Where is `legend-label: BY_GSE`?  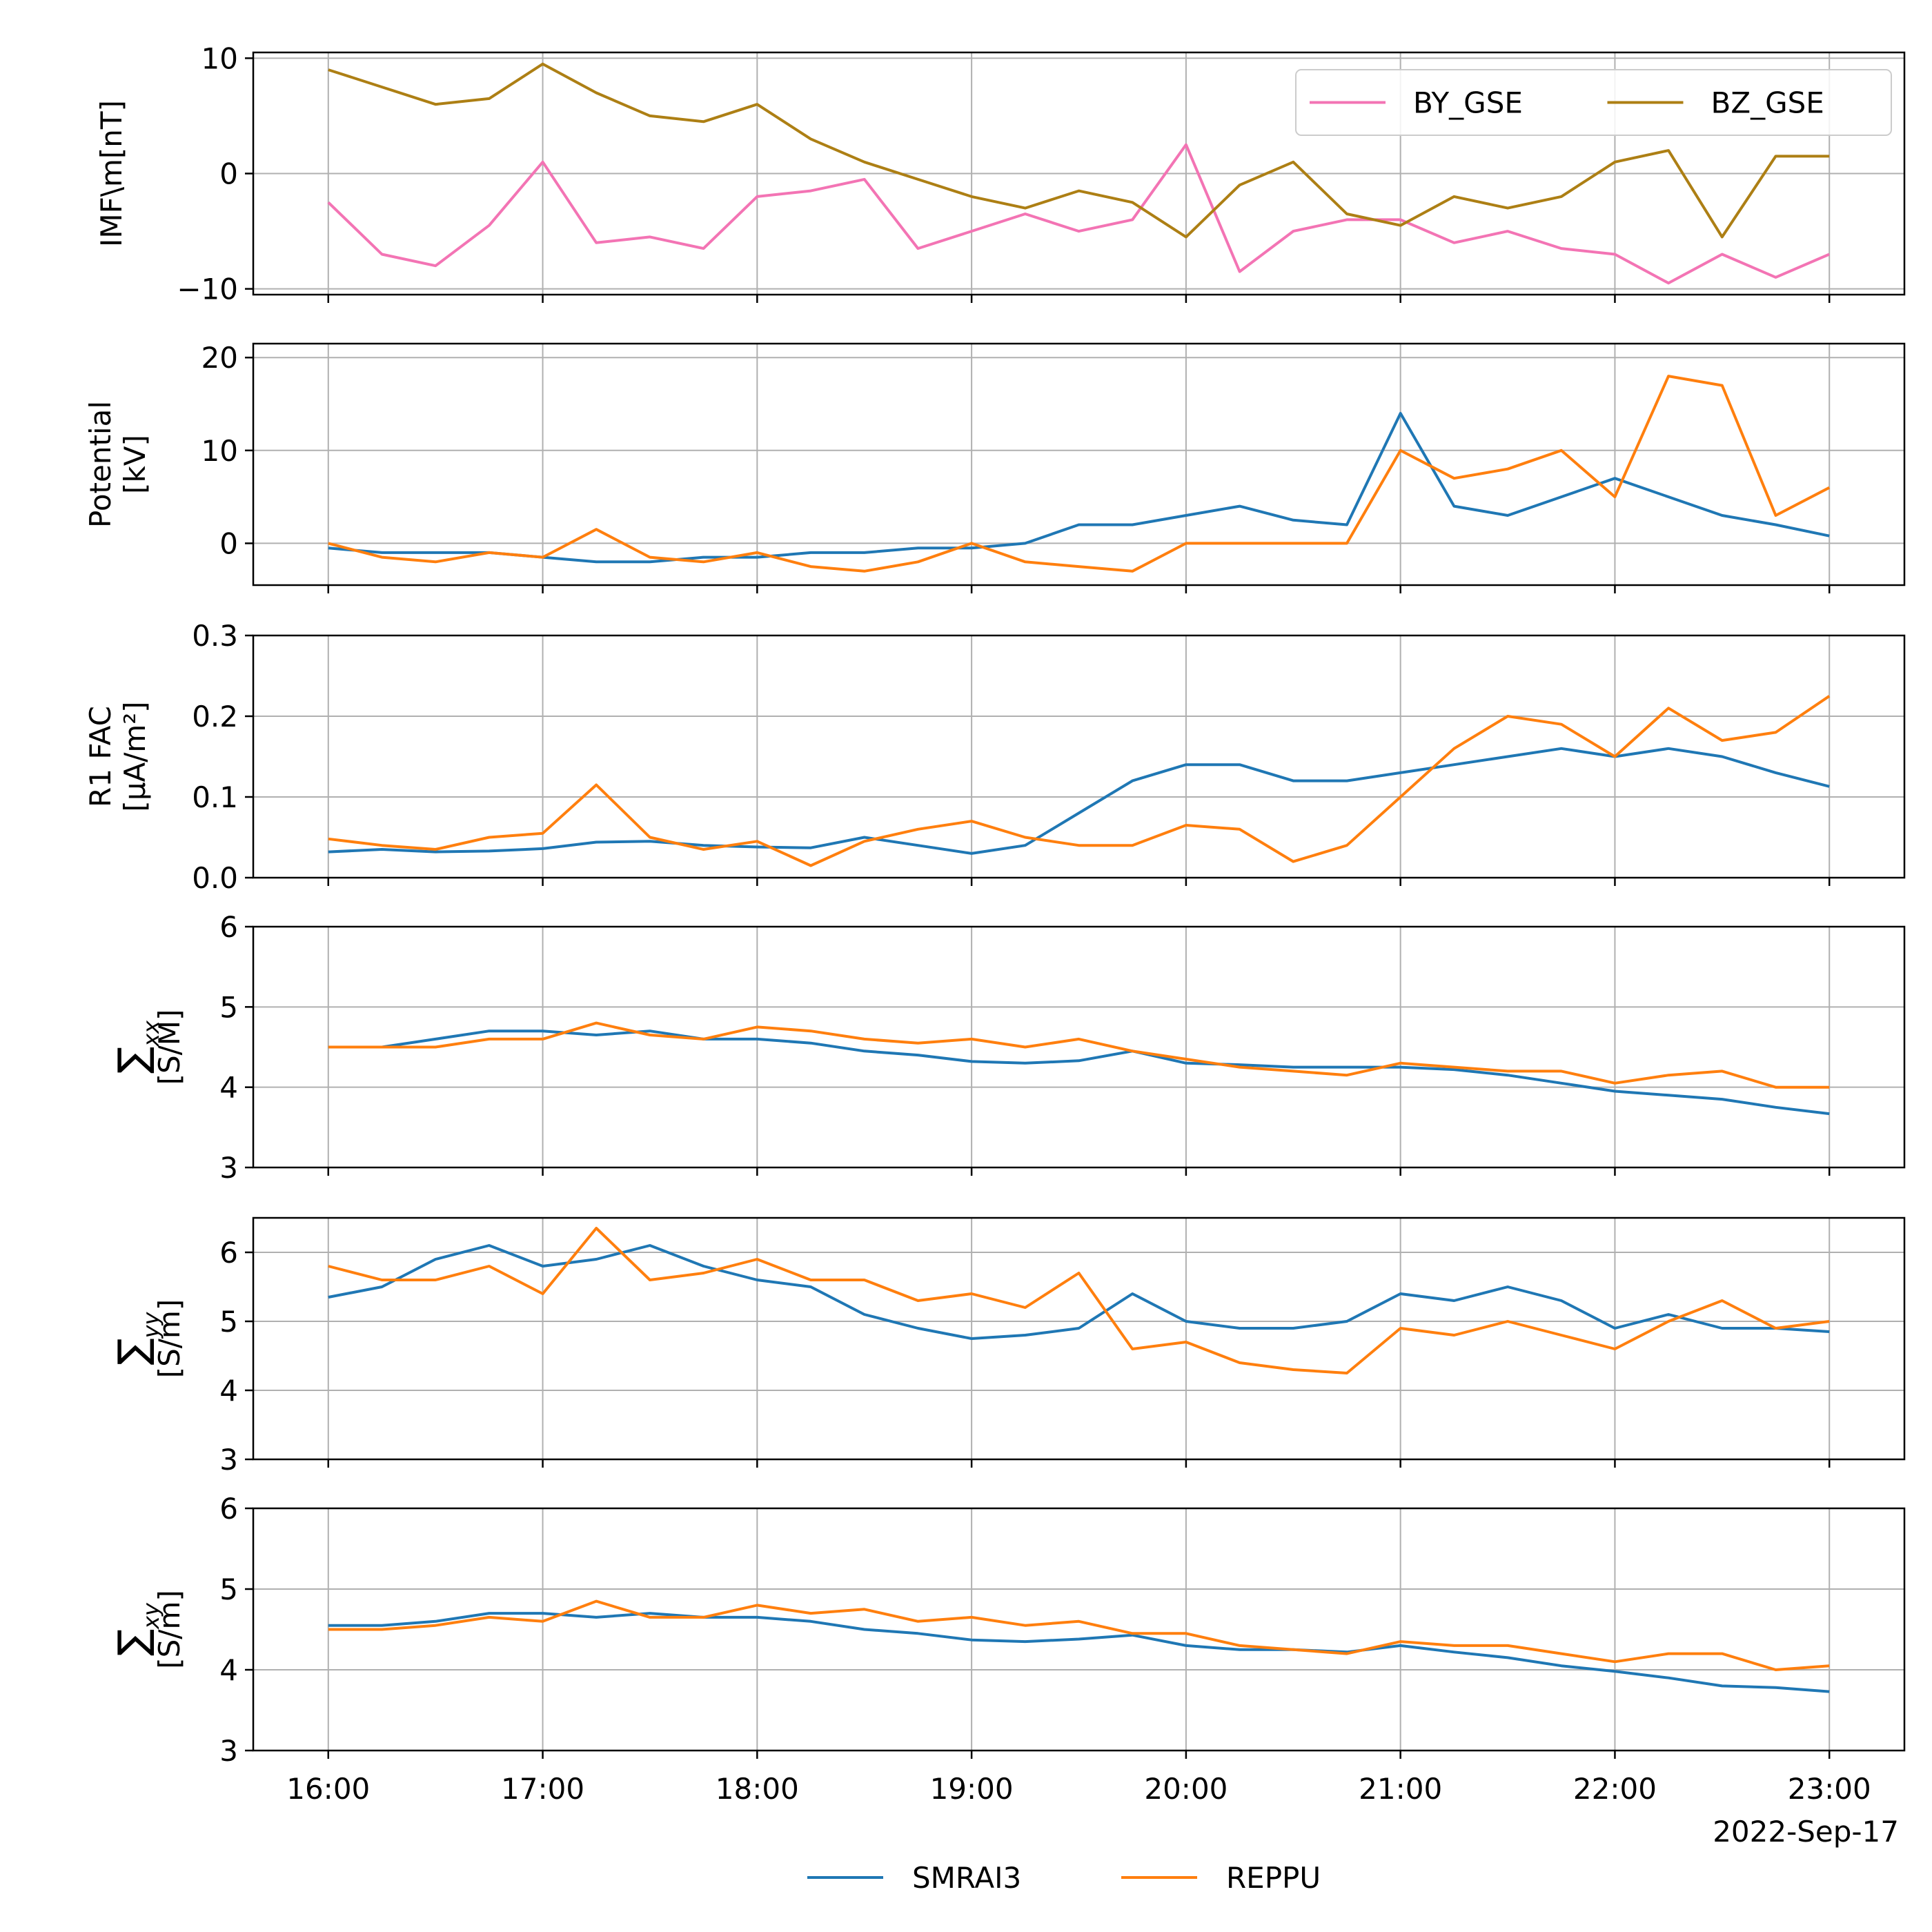 legend-label: BY_GSE is located at coordinates (1468, 103).